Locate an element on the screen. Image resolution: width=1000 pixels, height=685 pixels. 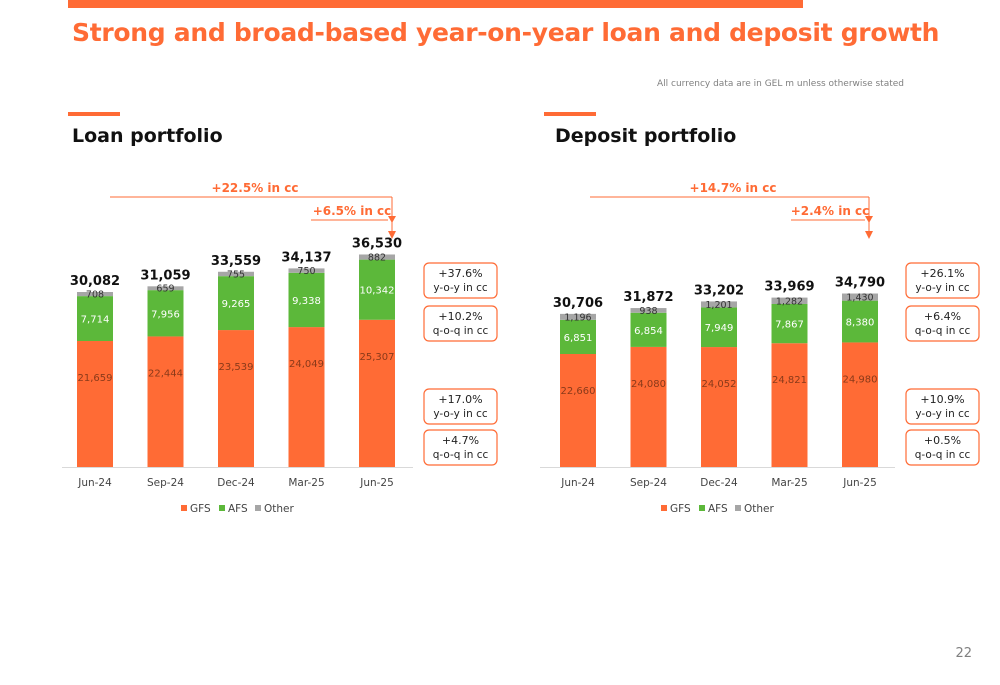
loan-label-other-0: 708 is located at coordinates (95, 295).